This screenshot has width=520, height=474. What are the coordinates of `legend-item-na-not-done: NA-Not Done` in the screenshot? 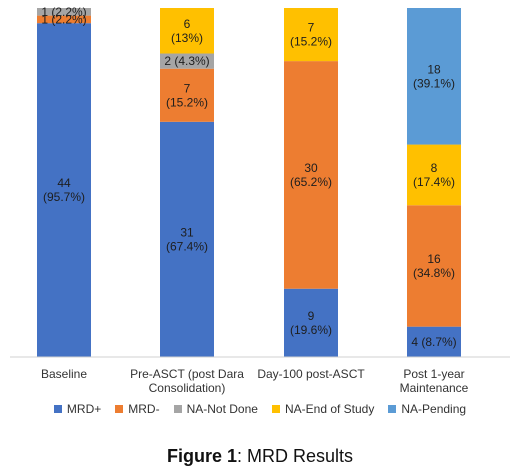 It's located at (215, 409).